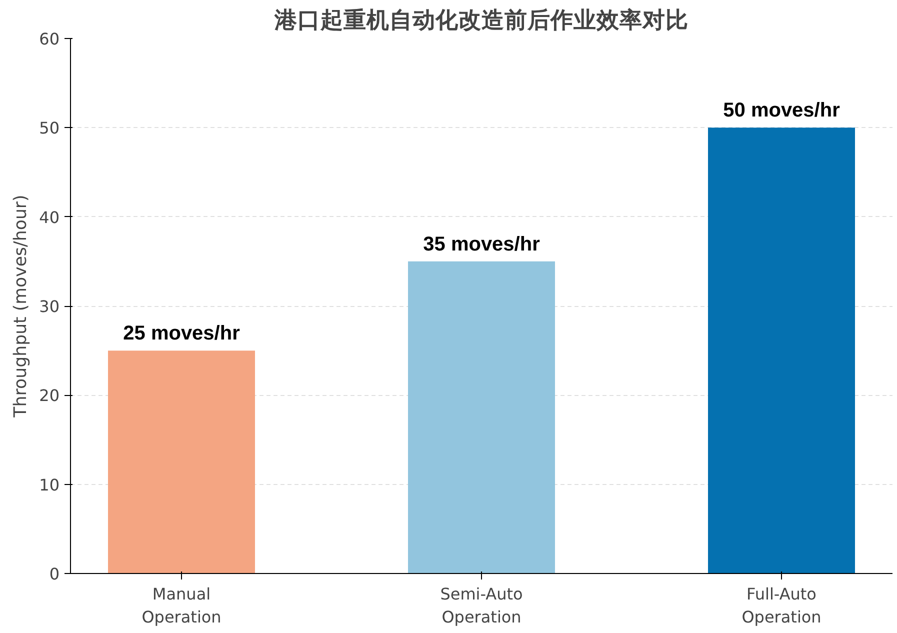 The image size is (897, 633). I want to click on x-tick-label: Full-Auto Operation, so click(782, 605).